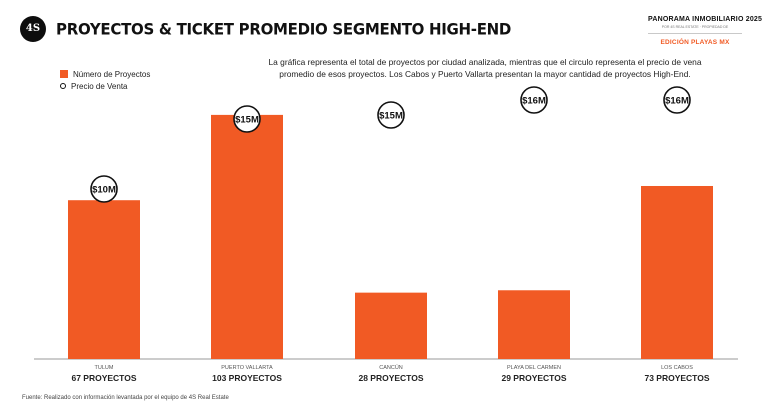 The height and width of the screenshot is (401, 768). I want to click on edition-label: EDICIÓN PLAYAS MX, so click(695, 42).